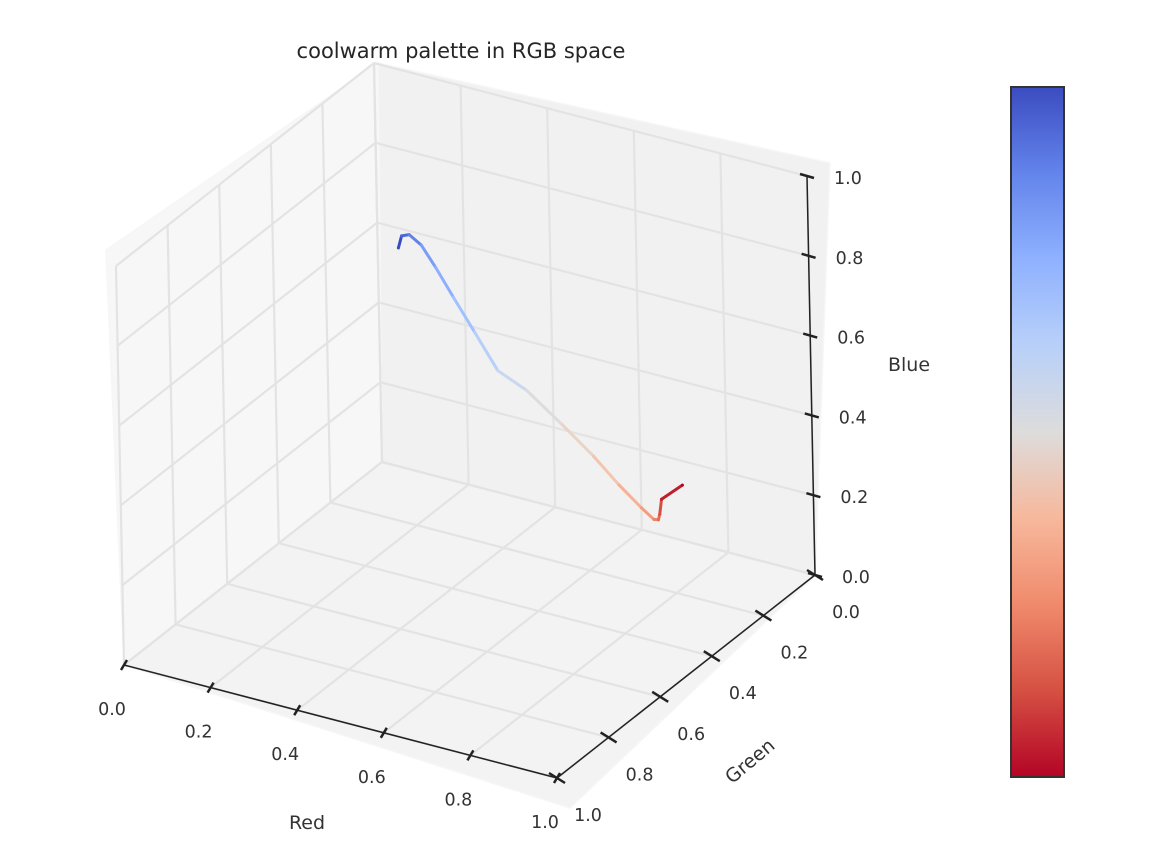 This screenshot has height=864, width=1152. Describe the element at coordinates (851, 339) in the screenshot. I see `z-tick-label-3: 0.6` at that location.